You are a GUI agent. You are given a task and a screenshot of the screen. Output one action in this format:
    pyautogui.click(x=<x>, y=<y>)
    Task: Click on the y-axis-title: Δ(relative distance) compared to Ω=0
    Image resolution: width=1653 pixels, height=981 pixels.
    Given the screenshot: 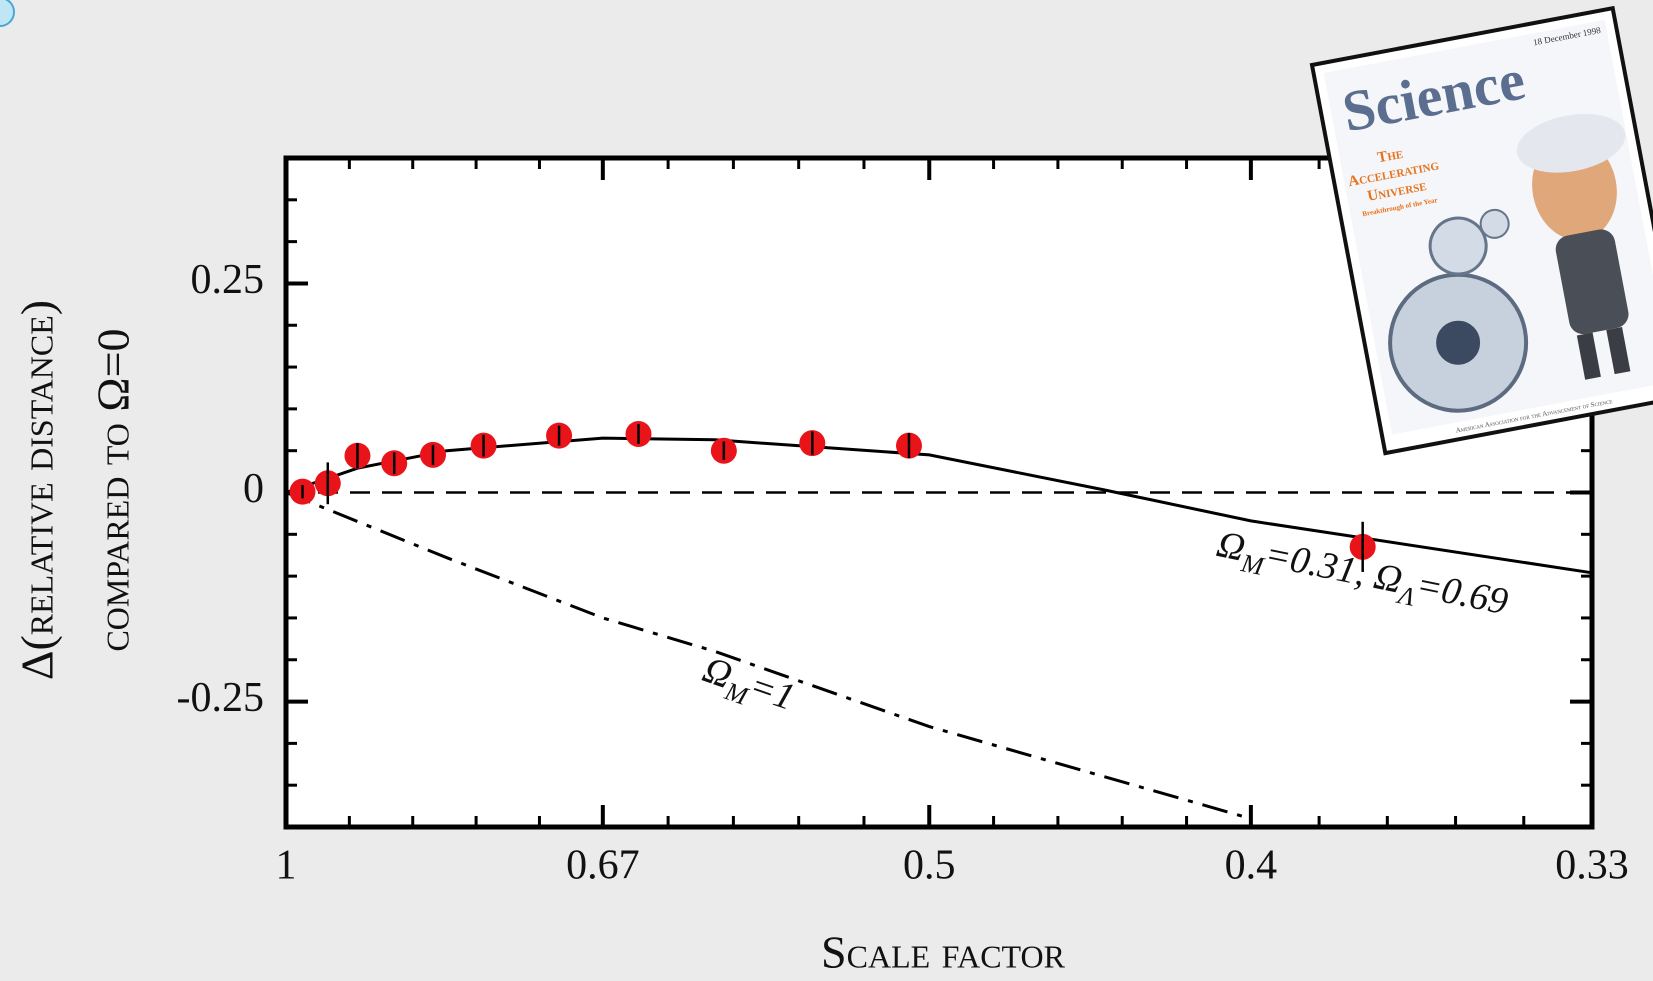 What is the action you would take?
    pyautogui.click(x=75, y=490)
    